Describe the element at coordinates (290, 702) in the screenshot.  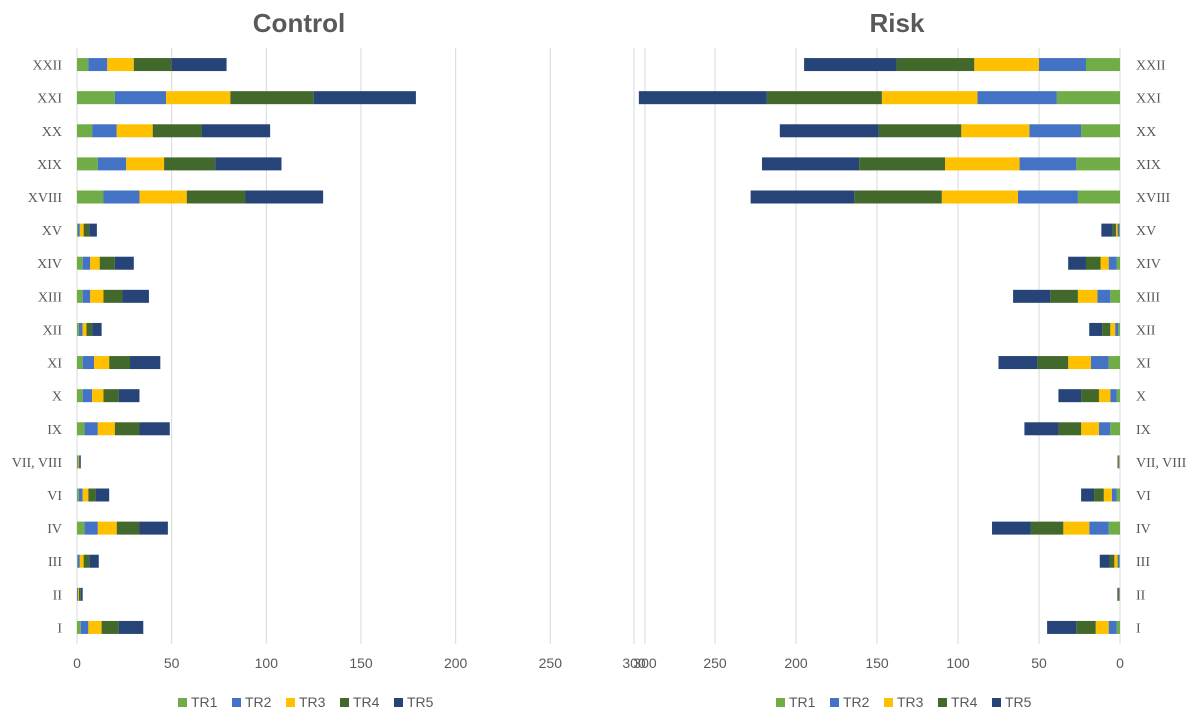
I see `control-legend-swatch-tr3` at that location.